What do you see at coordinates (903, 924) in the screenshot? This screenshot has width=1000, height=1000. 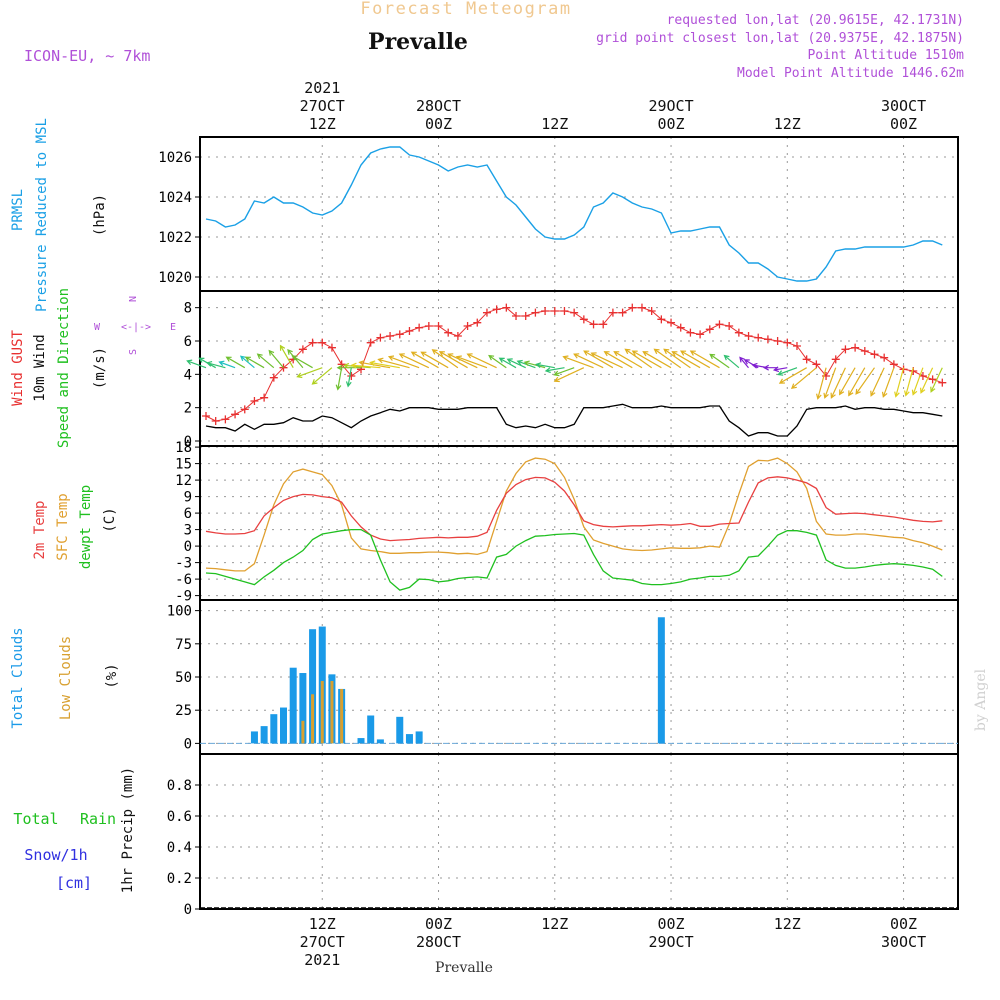 I see `time-label-bottom-axis-5-0: 00Z` at bounding box center [903, 924].